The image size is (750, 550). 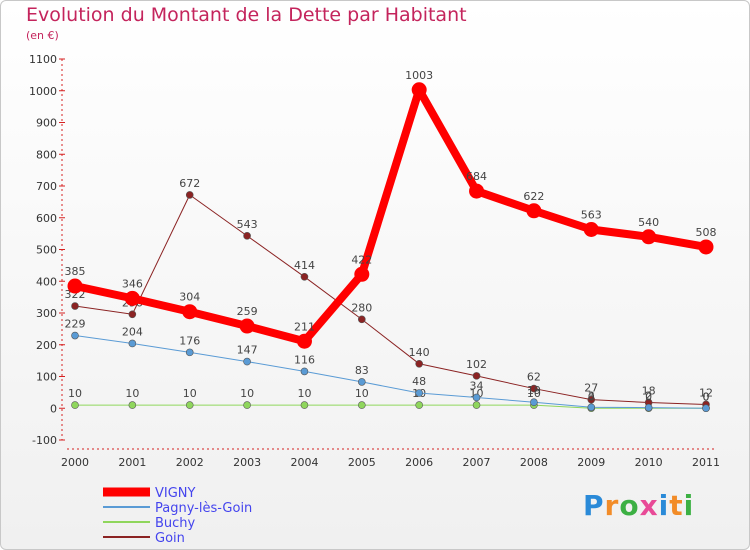 What do you see at coordinates (175, 493) in the screenshot?
I see `legend-label-vigny: VIGNY` at bounding box center [175, 493].